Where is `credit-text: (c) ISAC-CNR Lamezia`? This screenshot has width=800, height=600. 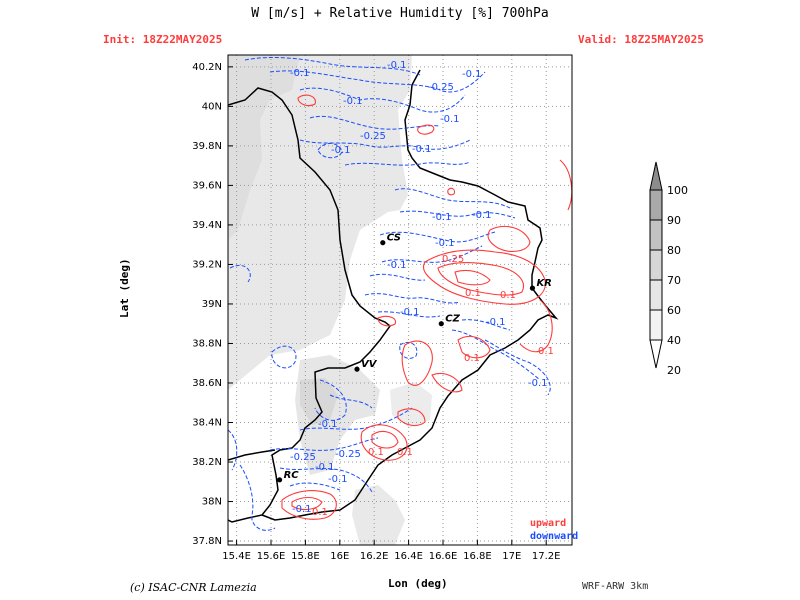
credit-text: (c) ISAC-CNR Lamezia is located at coordinates (193, 587).